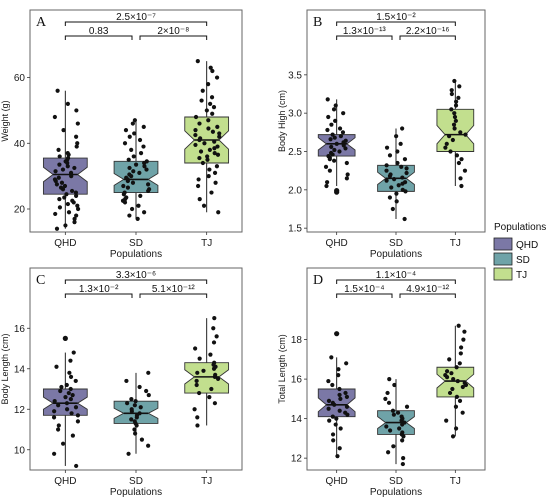 The height and width of the screenshot is (504, 550). Describe the element at coordinates (136, 169) in the screenshot. I see `panel-a-box-sd` at that location.